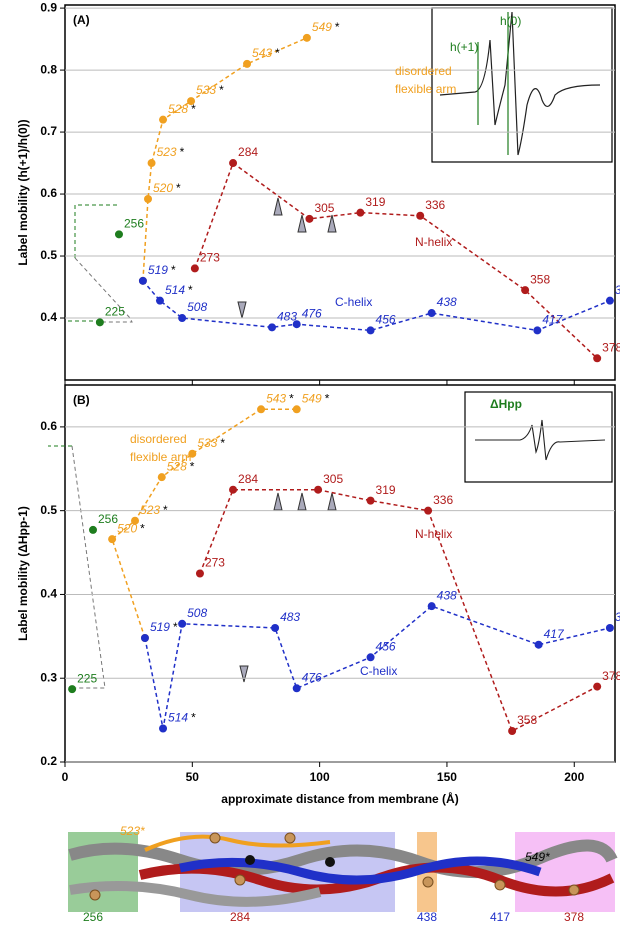 The width and height of the screenshot is (620, 925). I want to click on inset-label: h(0), so click(510, 21).